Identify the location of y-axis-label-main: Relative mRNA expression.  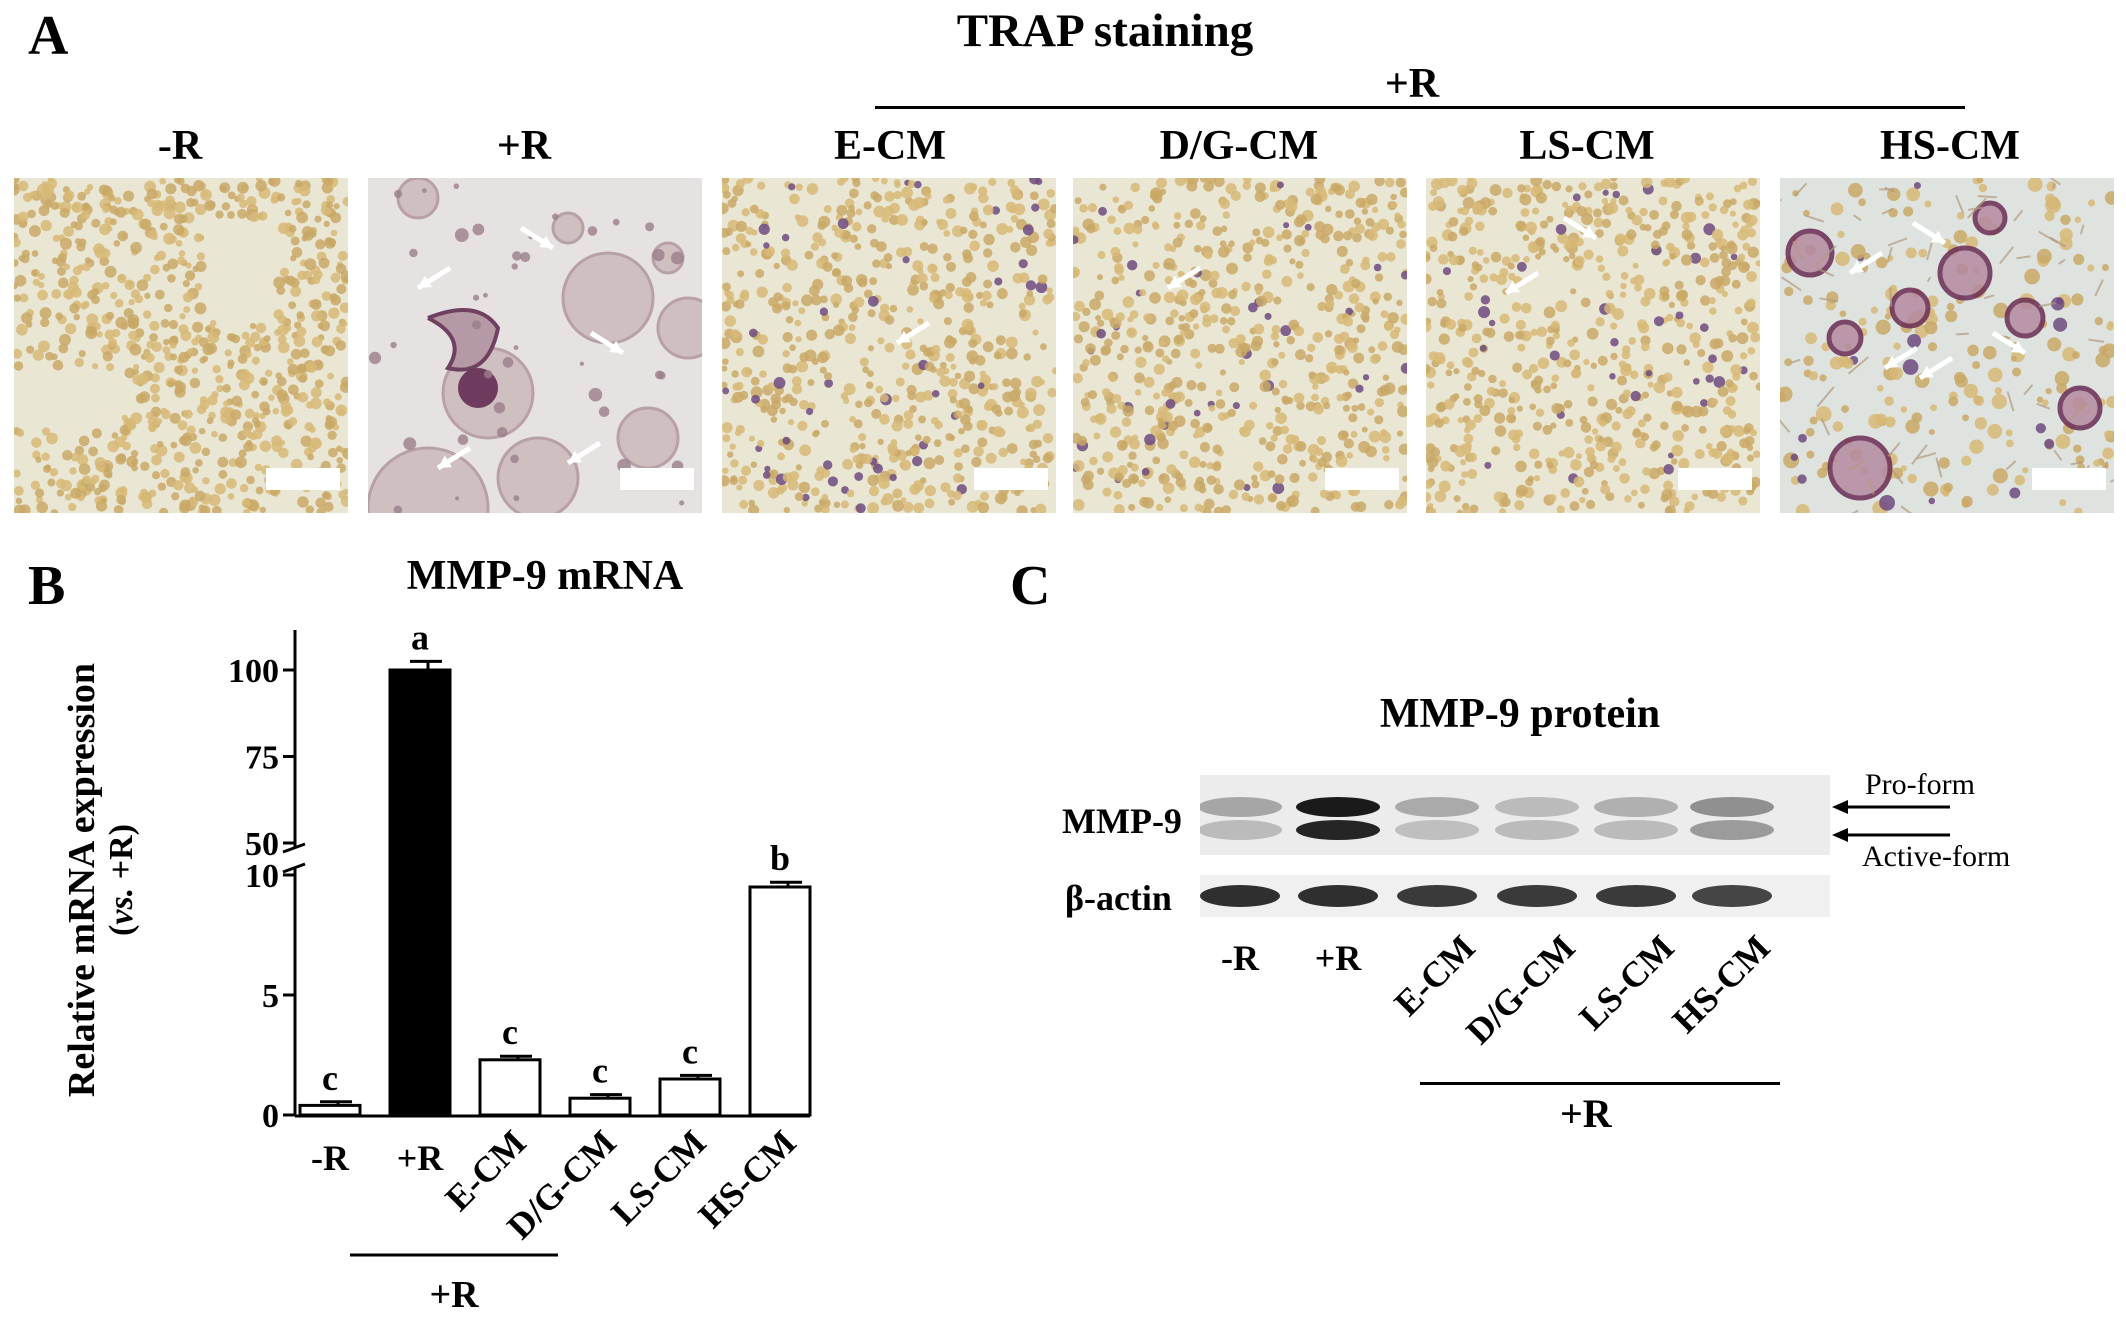
(82, 880).